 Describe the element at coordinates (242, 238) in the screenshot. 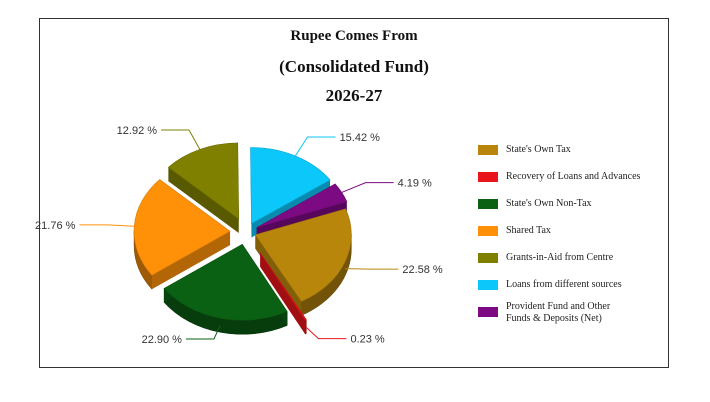

I see `pie-slices` at that location.